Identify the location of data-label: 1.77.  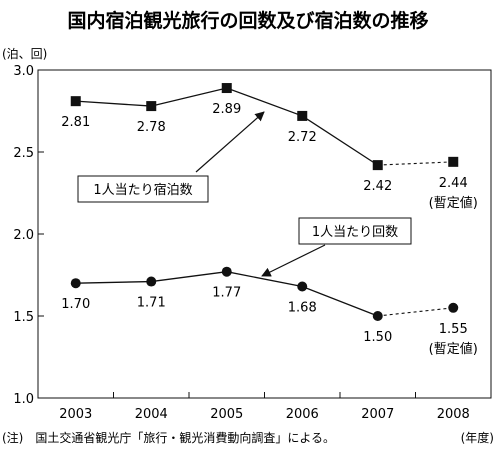
(226, 293).